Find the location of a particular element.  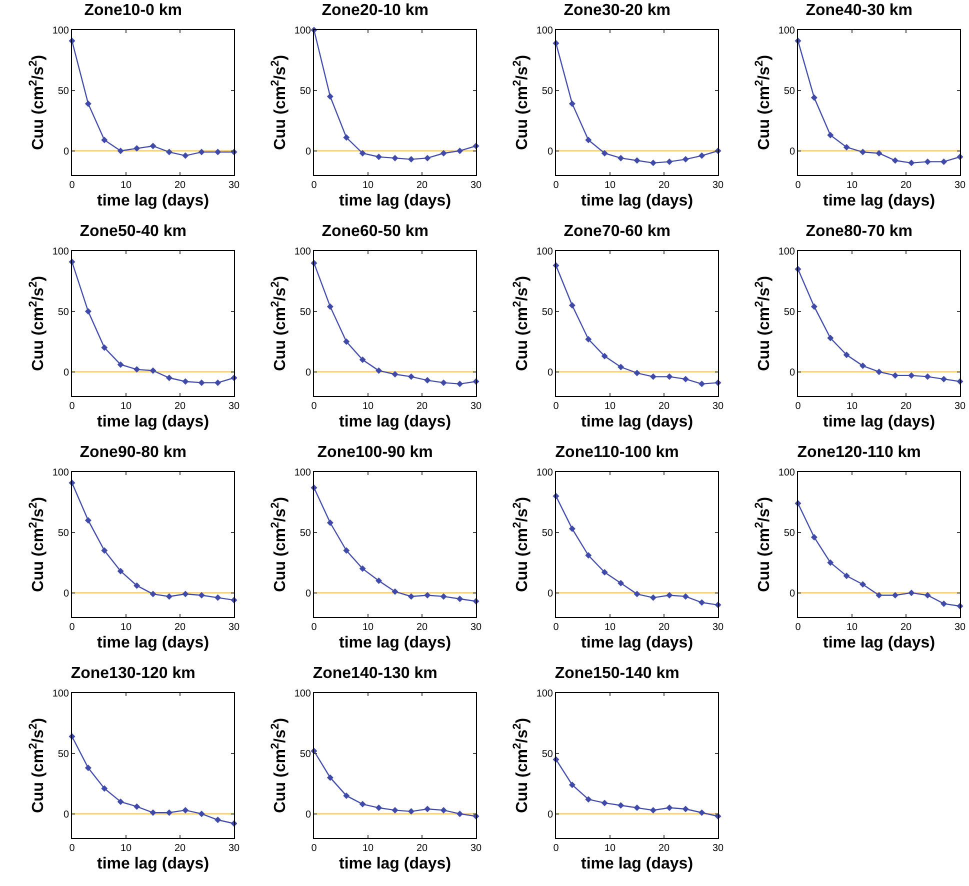

chart-title: Zone120-110 km is located at coordinates (859, 453).